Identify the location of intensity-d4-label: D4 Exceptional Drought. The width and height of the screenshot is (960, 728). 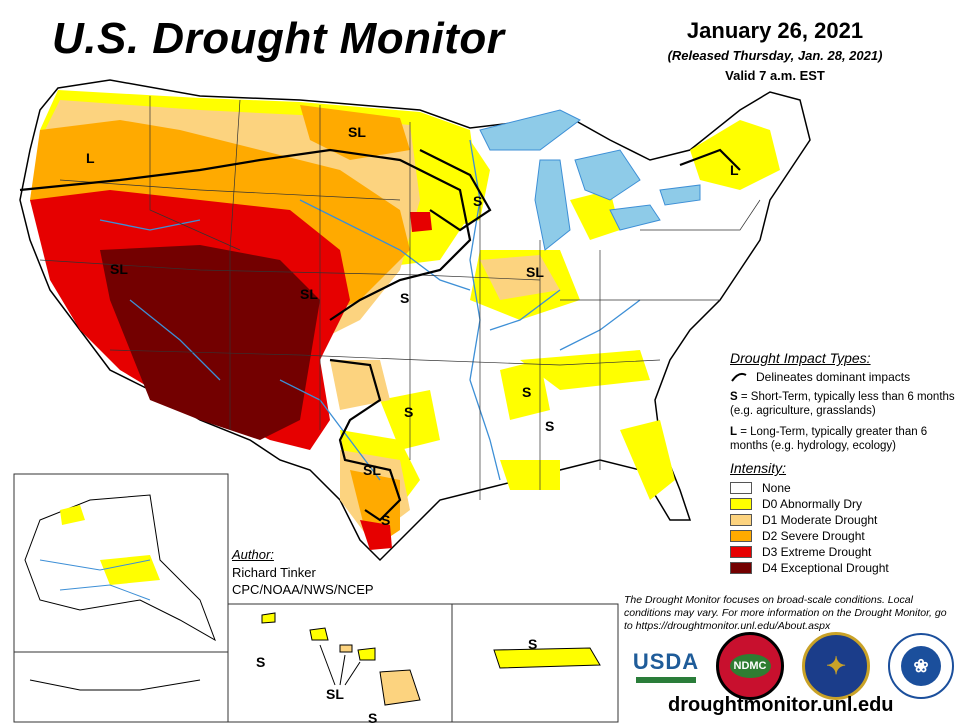
(825, 568).